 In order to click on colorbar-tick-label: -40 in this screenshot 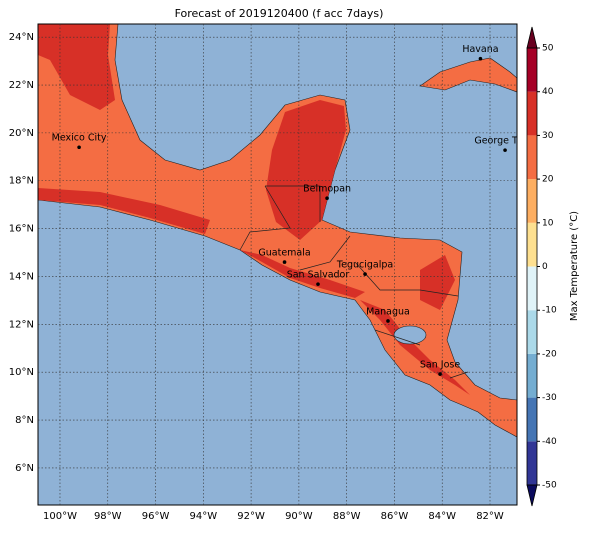, I will do `click(549, 442)`.